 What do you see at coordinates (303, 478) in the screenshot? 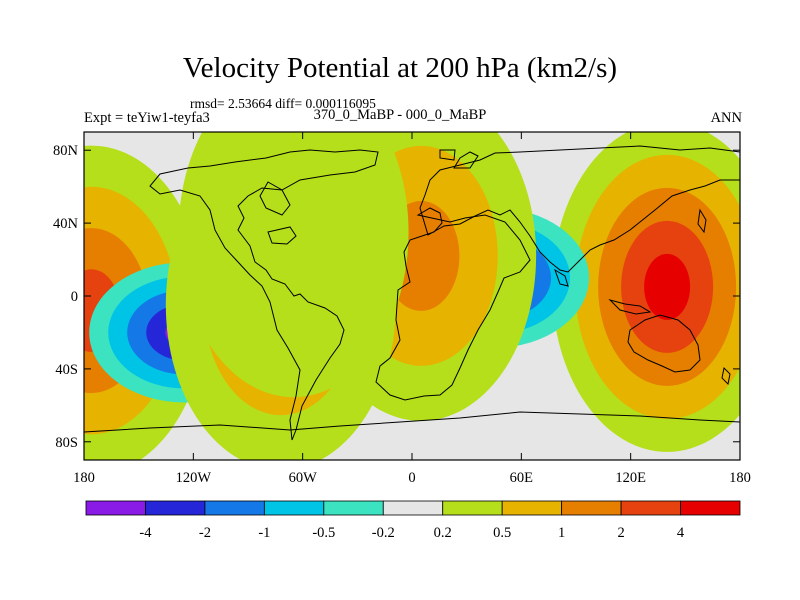
I see `x-tick-label: 60W` at bounding box center [303, 478].